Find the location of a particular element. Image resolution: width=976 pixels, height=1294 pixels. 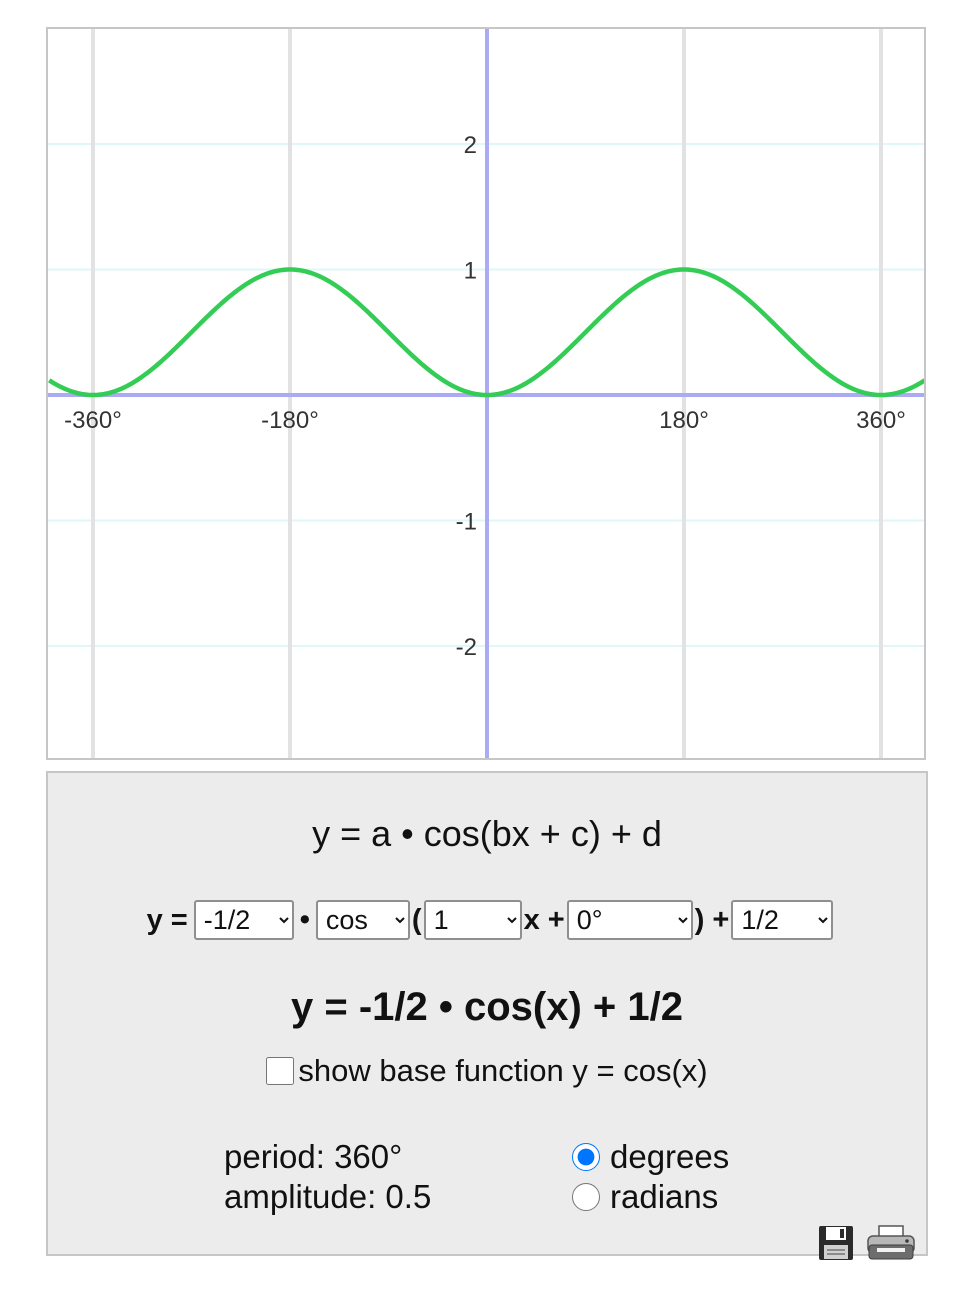

degrees-label: degrees is located at coordinates (670, 1156).